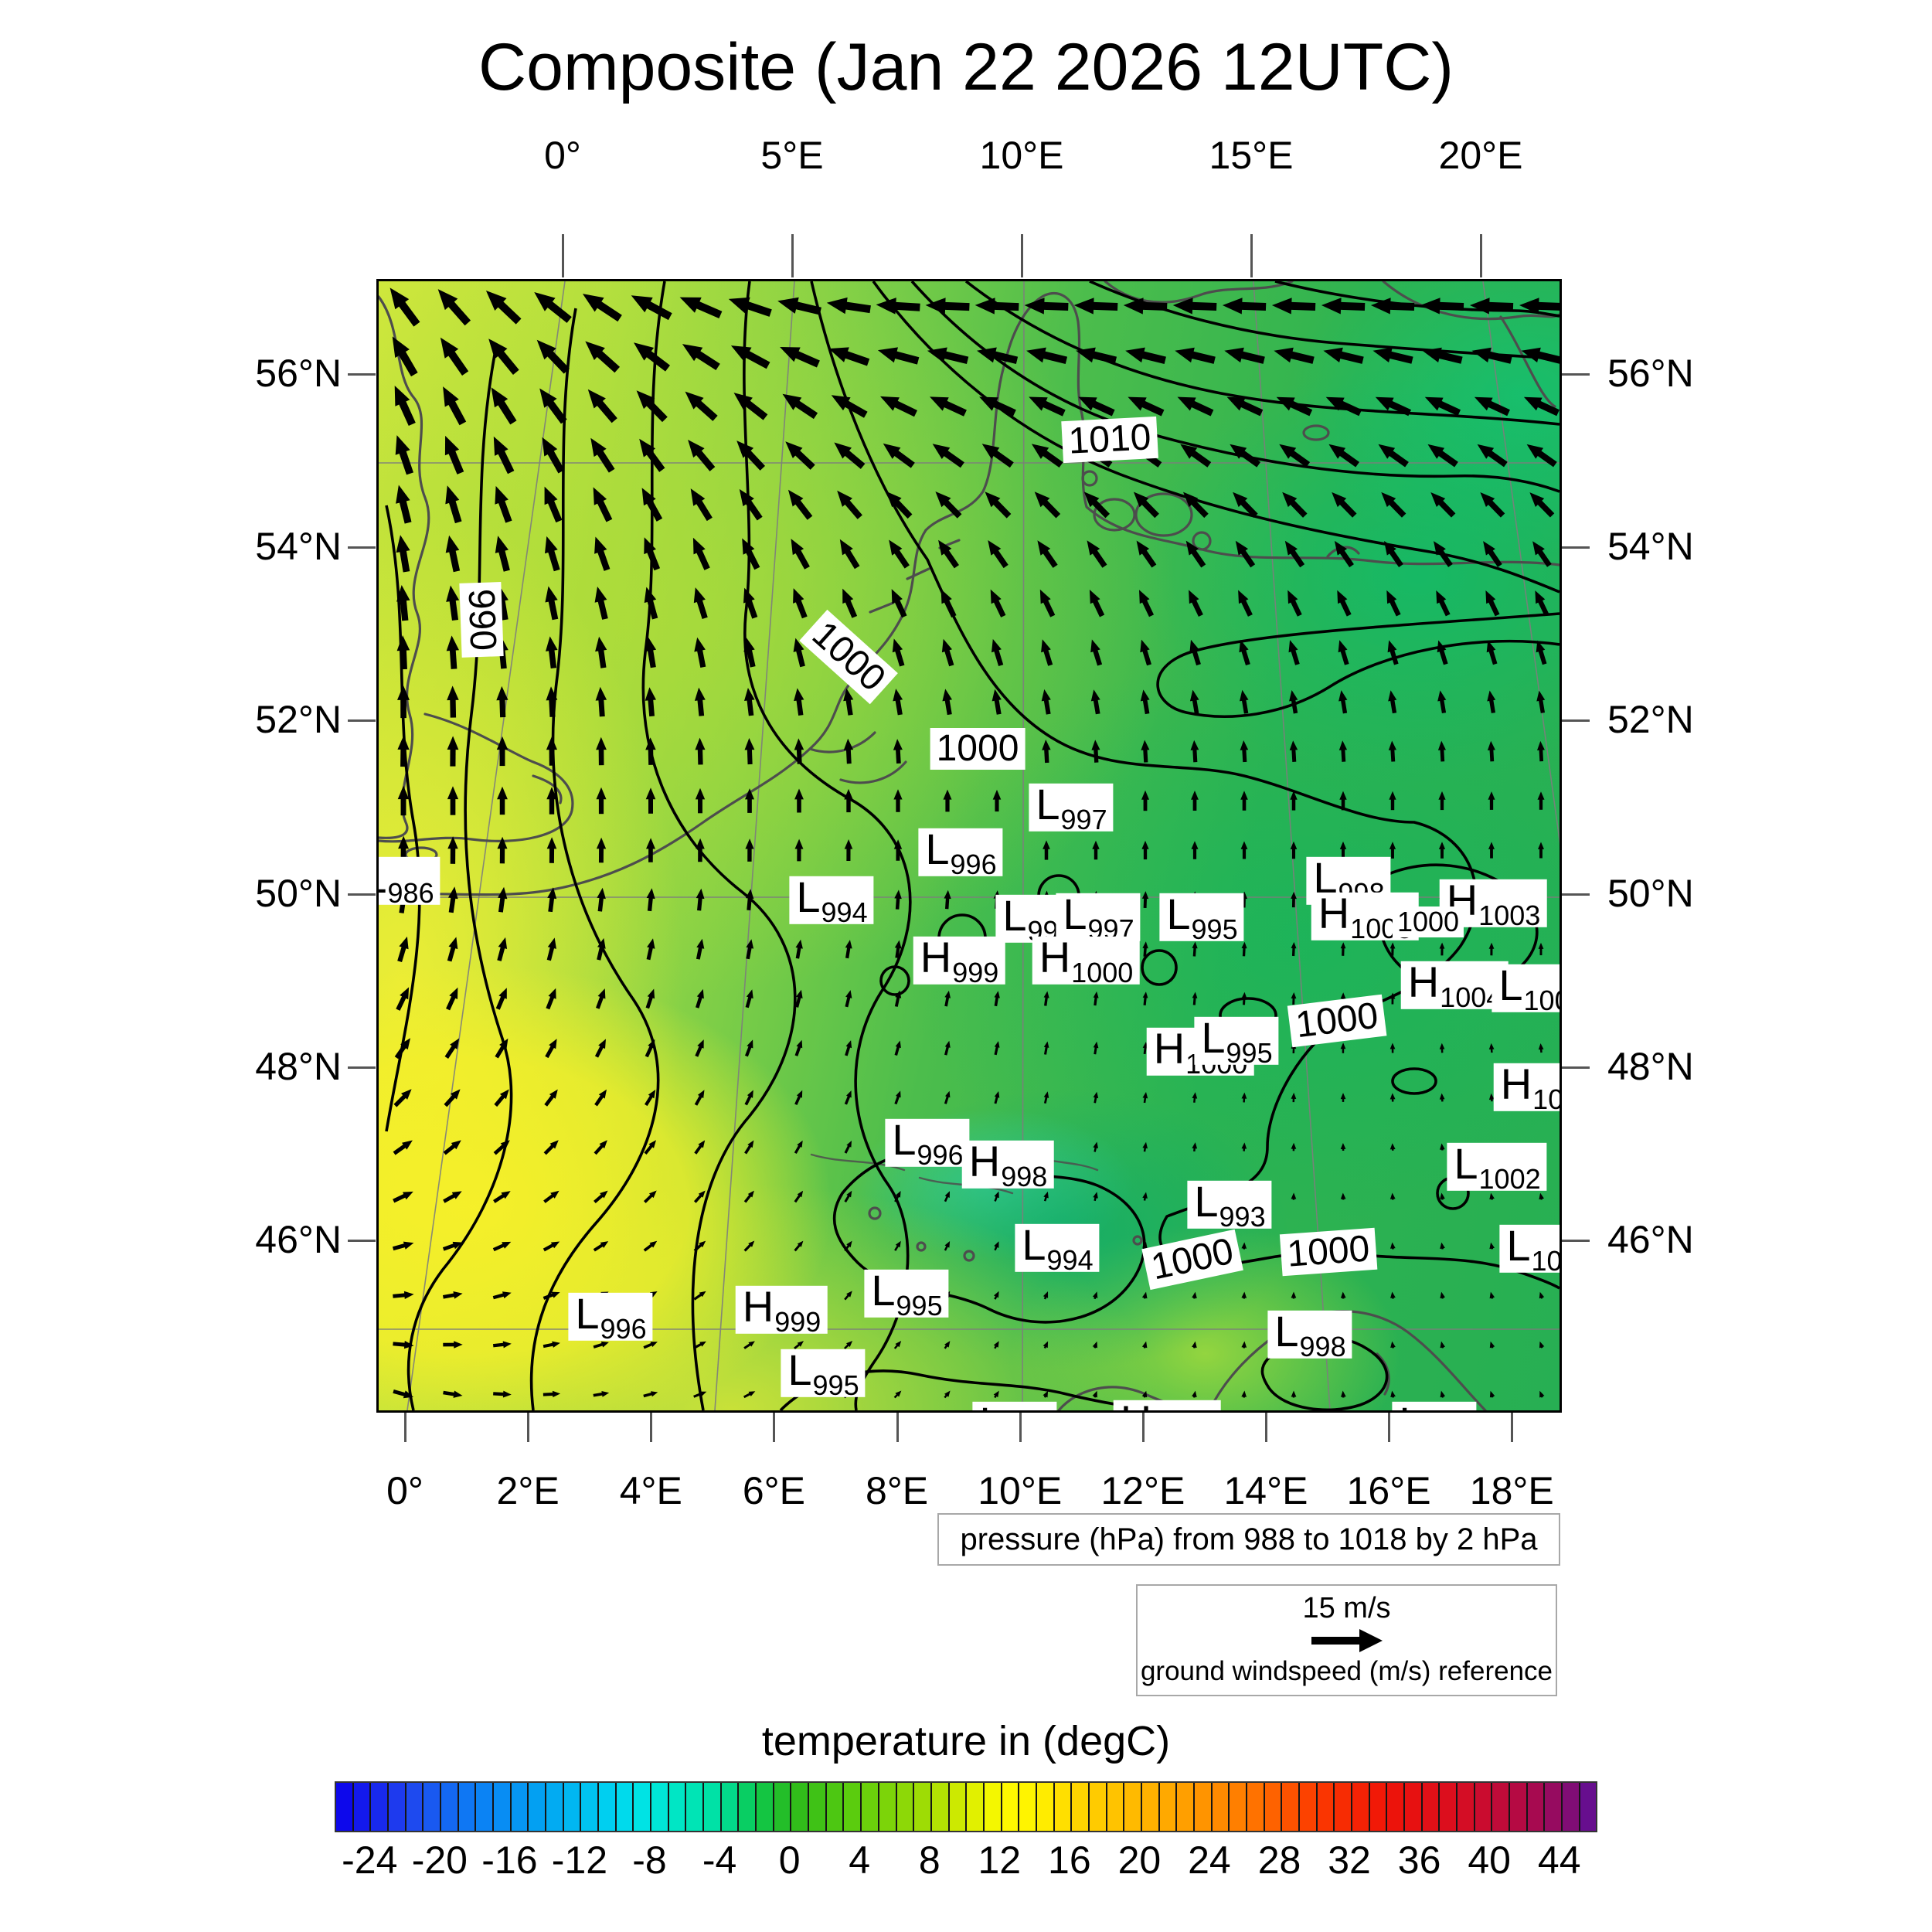 This screenshot has width=1932, height=1932. I want to click on colorbar-tick-label: -8, so click(649, 1860).